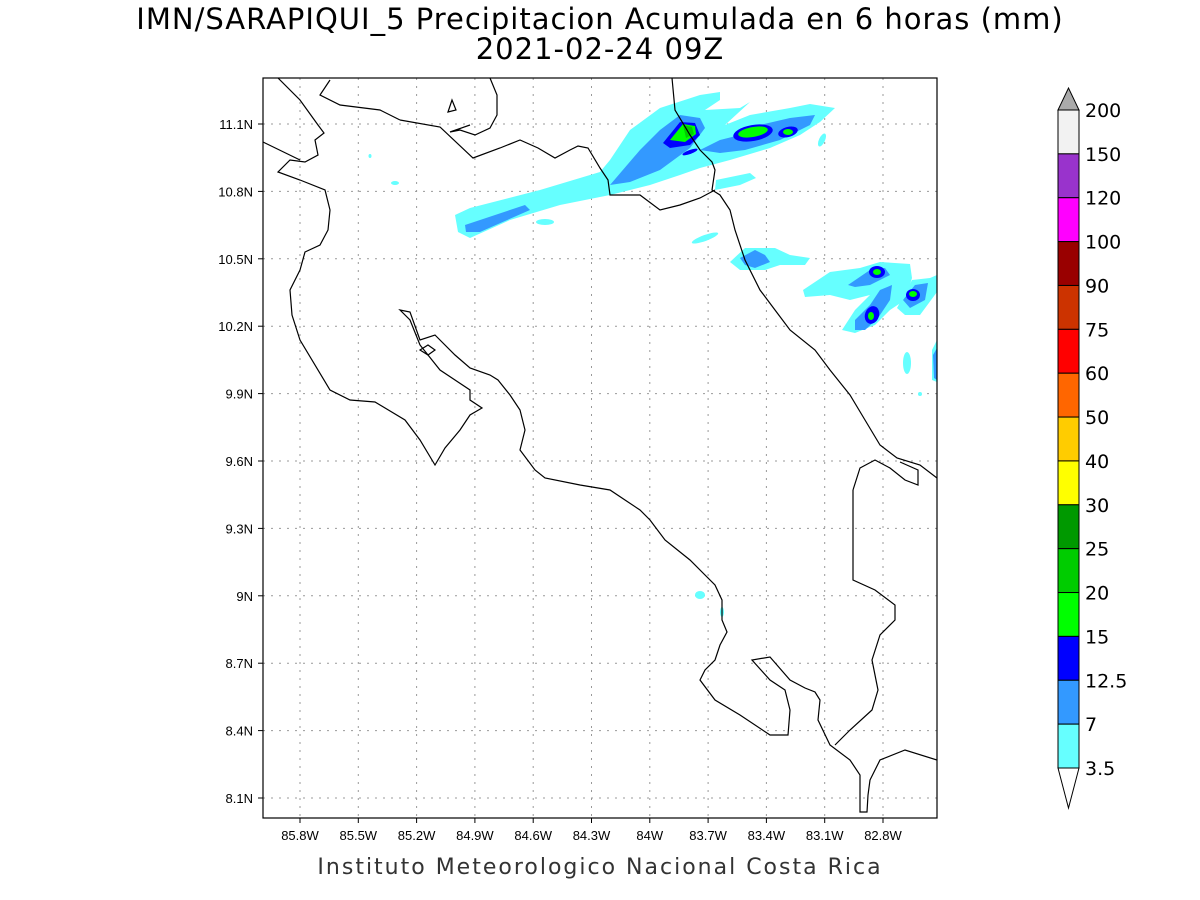 This screenshot has width=1200, height=900. I want to click on colorbar-label: 120, so click(1103, 199).